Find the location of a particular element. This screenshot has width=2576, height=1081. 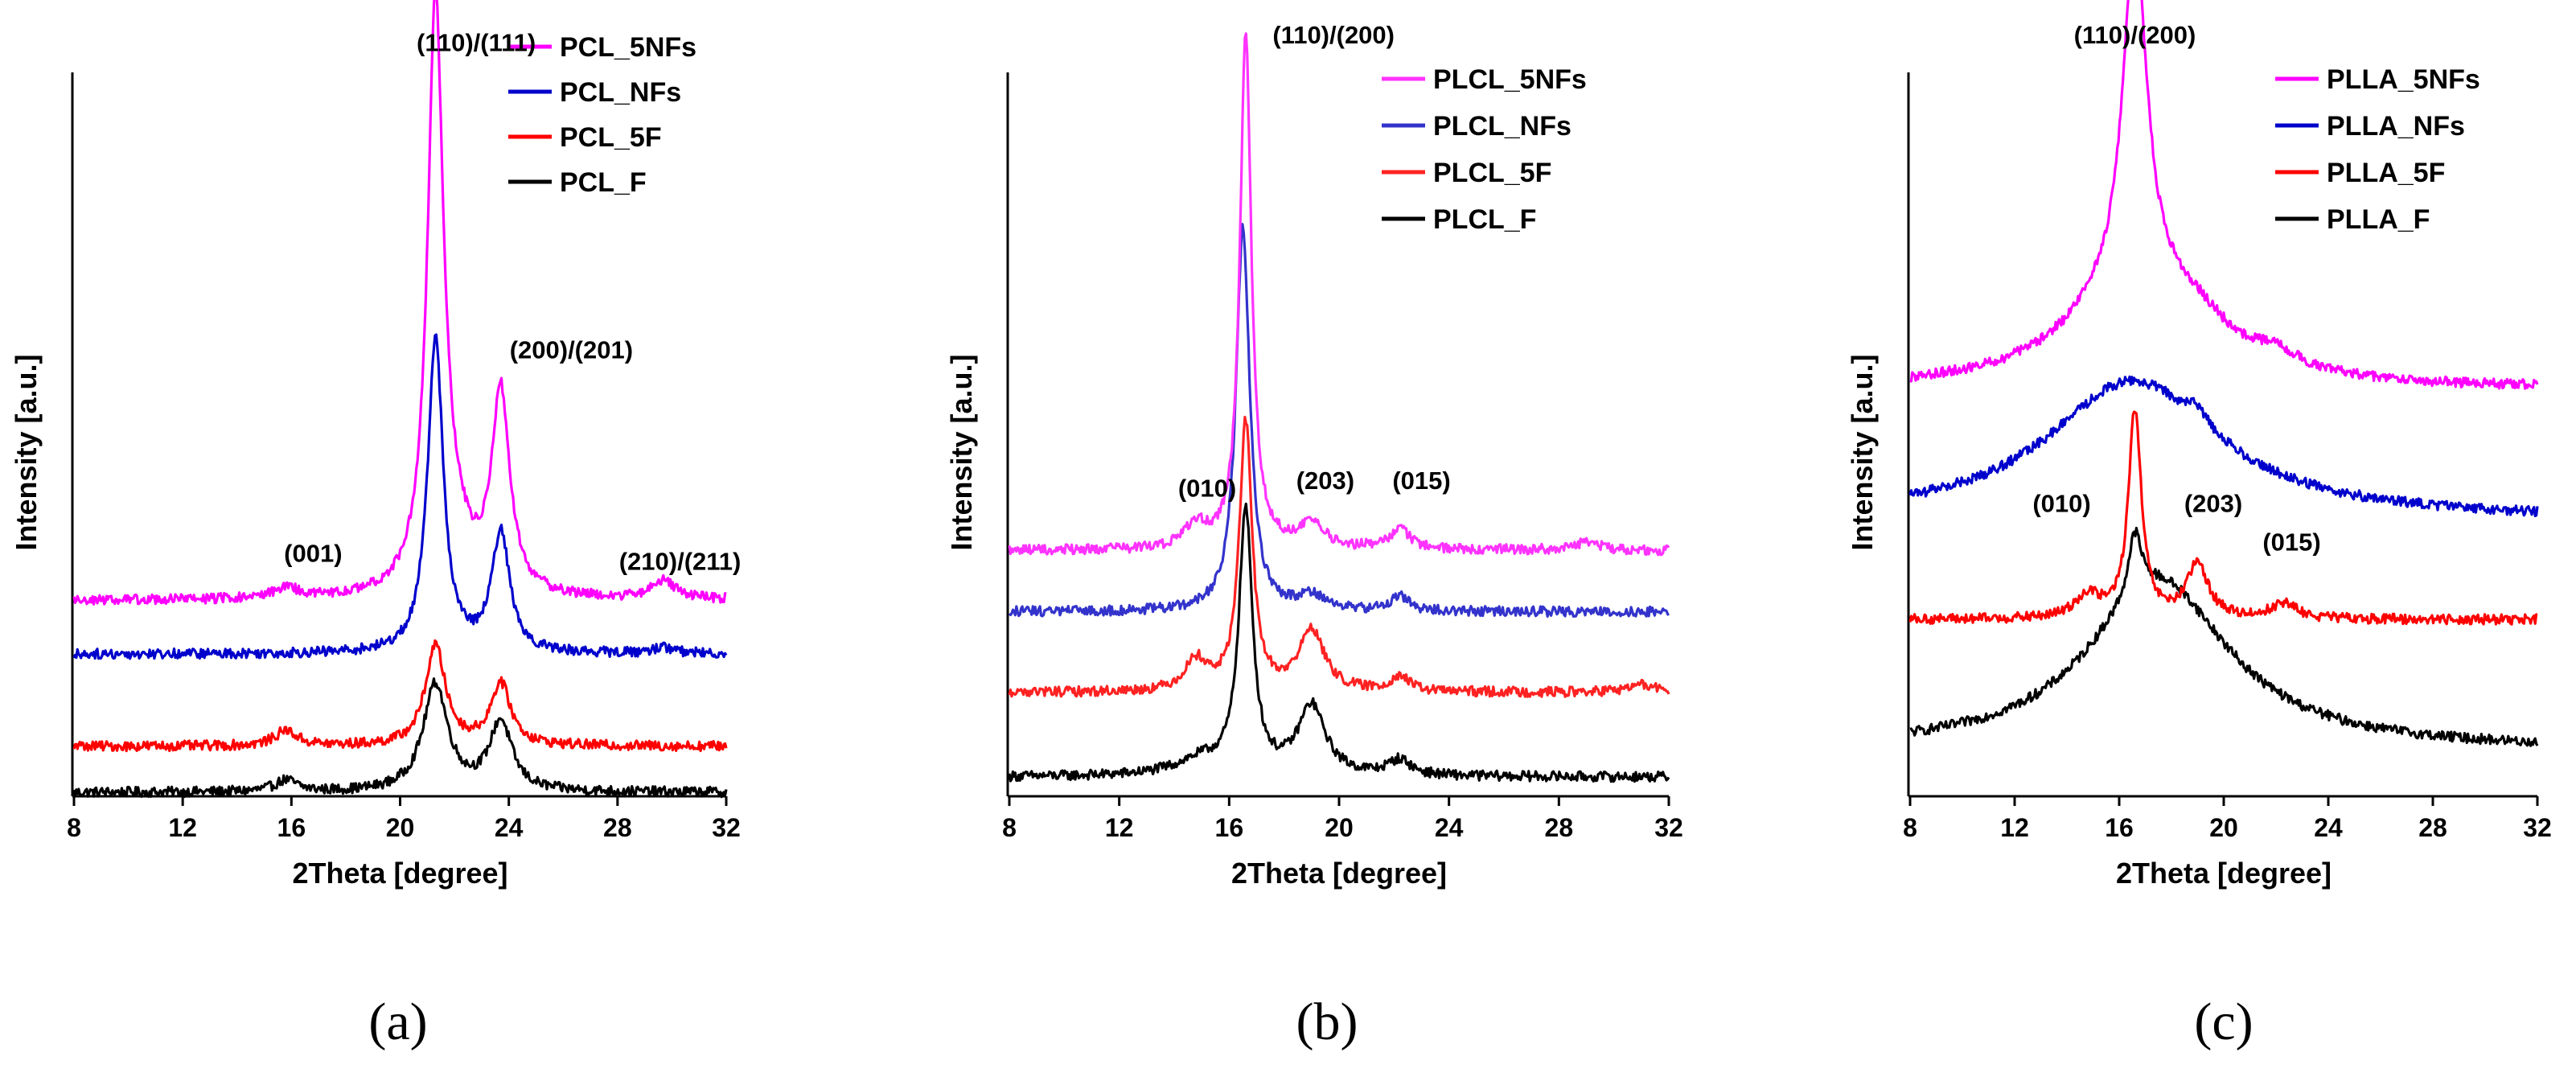

legend-label: PLLA_NFs is located at coordinates (2396, 126).